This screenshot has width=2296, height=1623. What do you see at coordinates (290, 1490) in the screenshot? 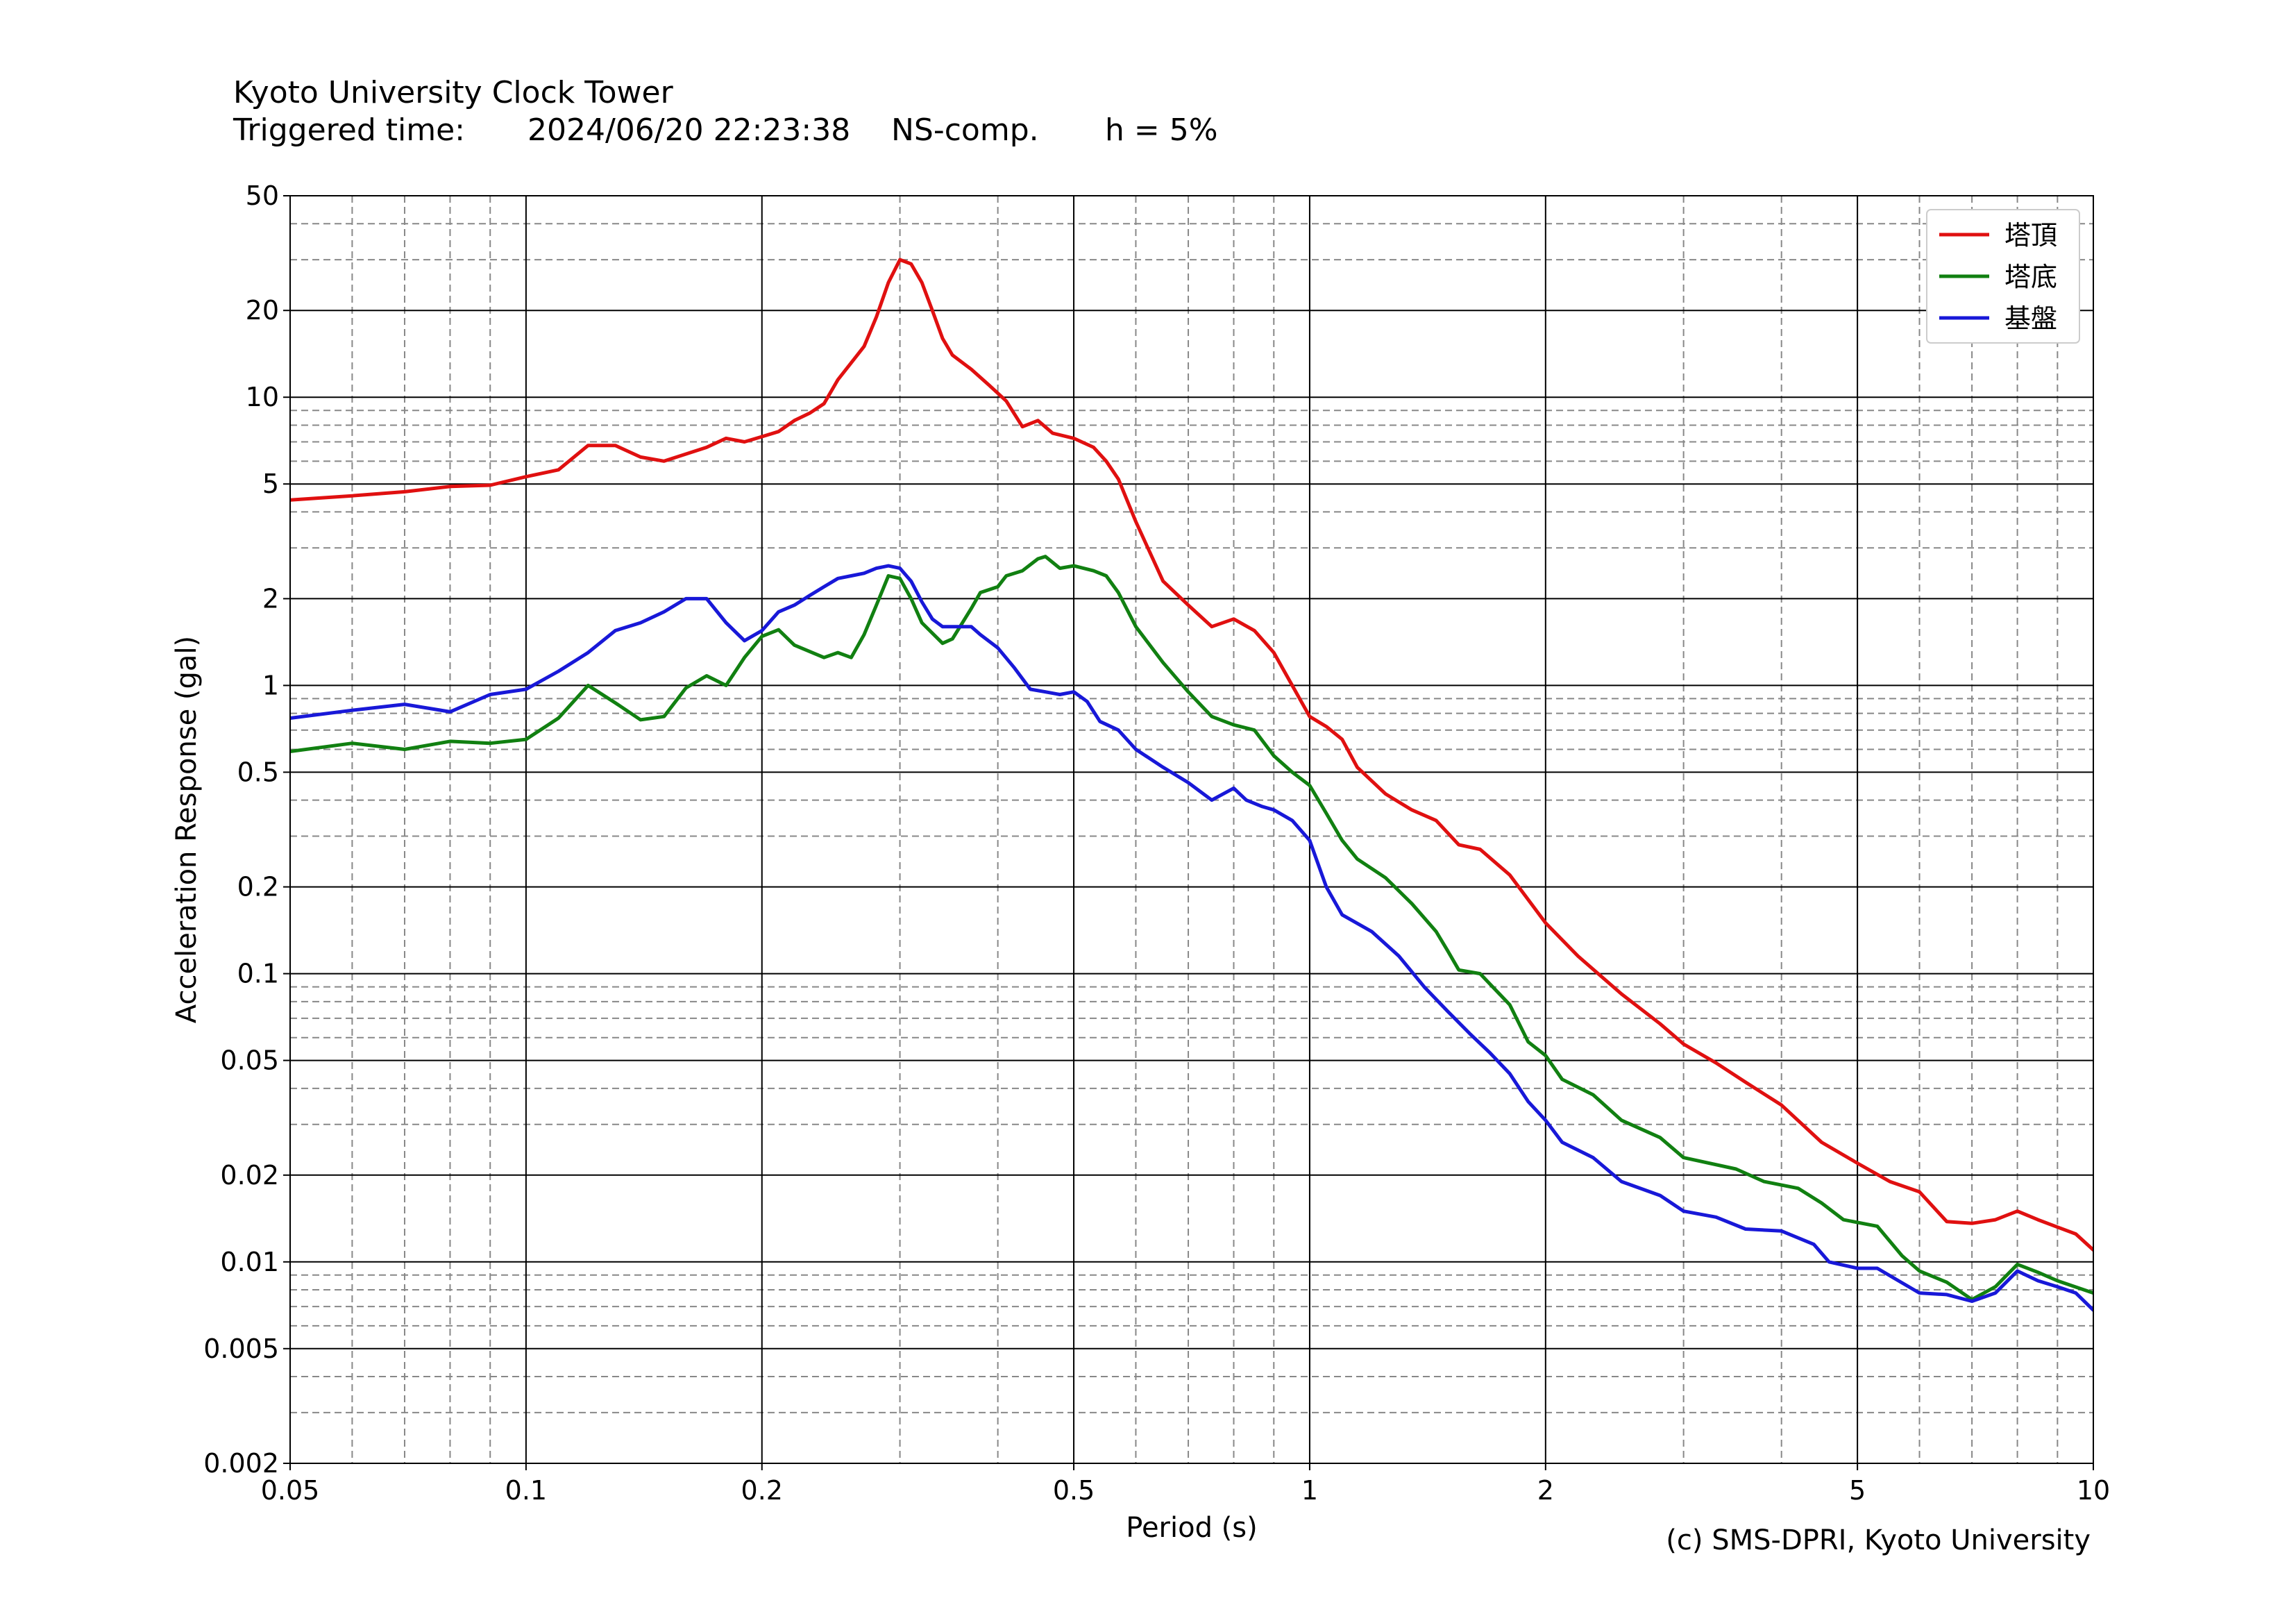
I see `x-tick-label: 0.05` at bounding box center [290, 1490].